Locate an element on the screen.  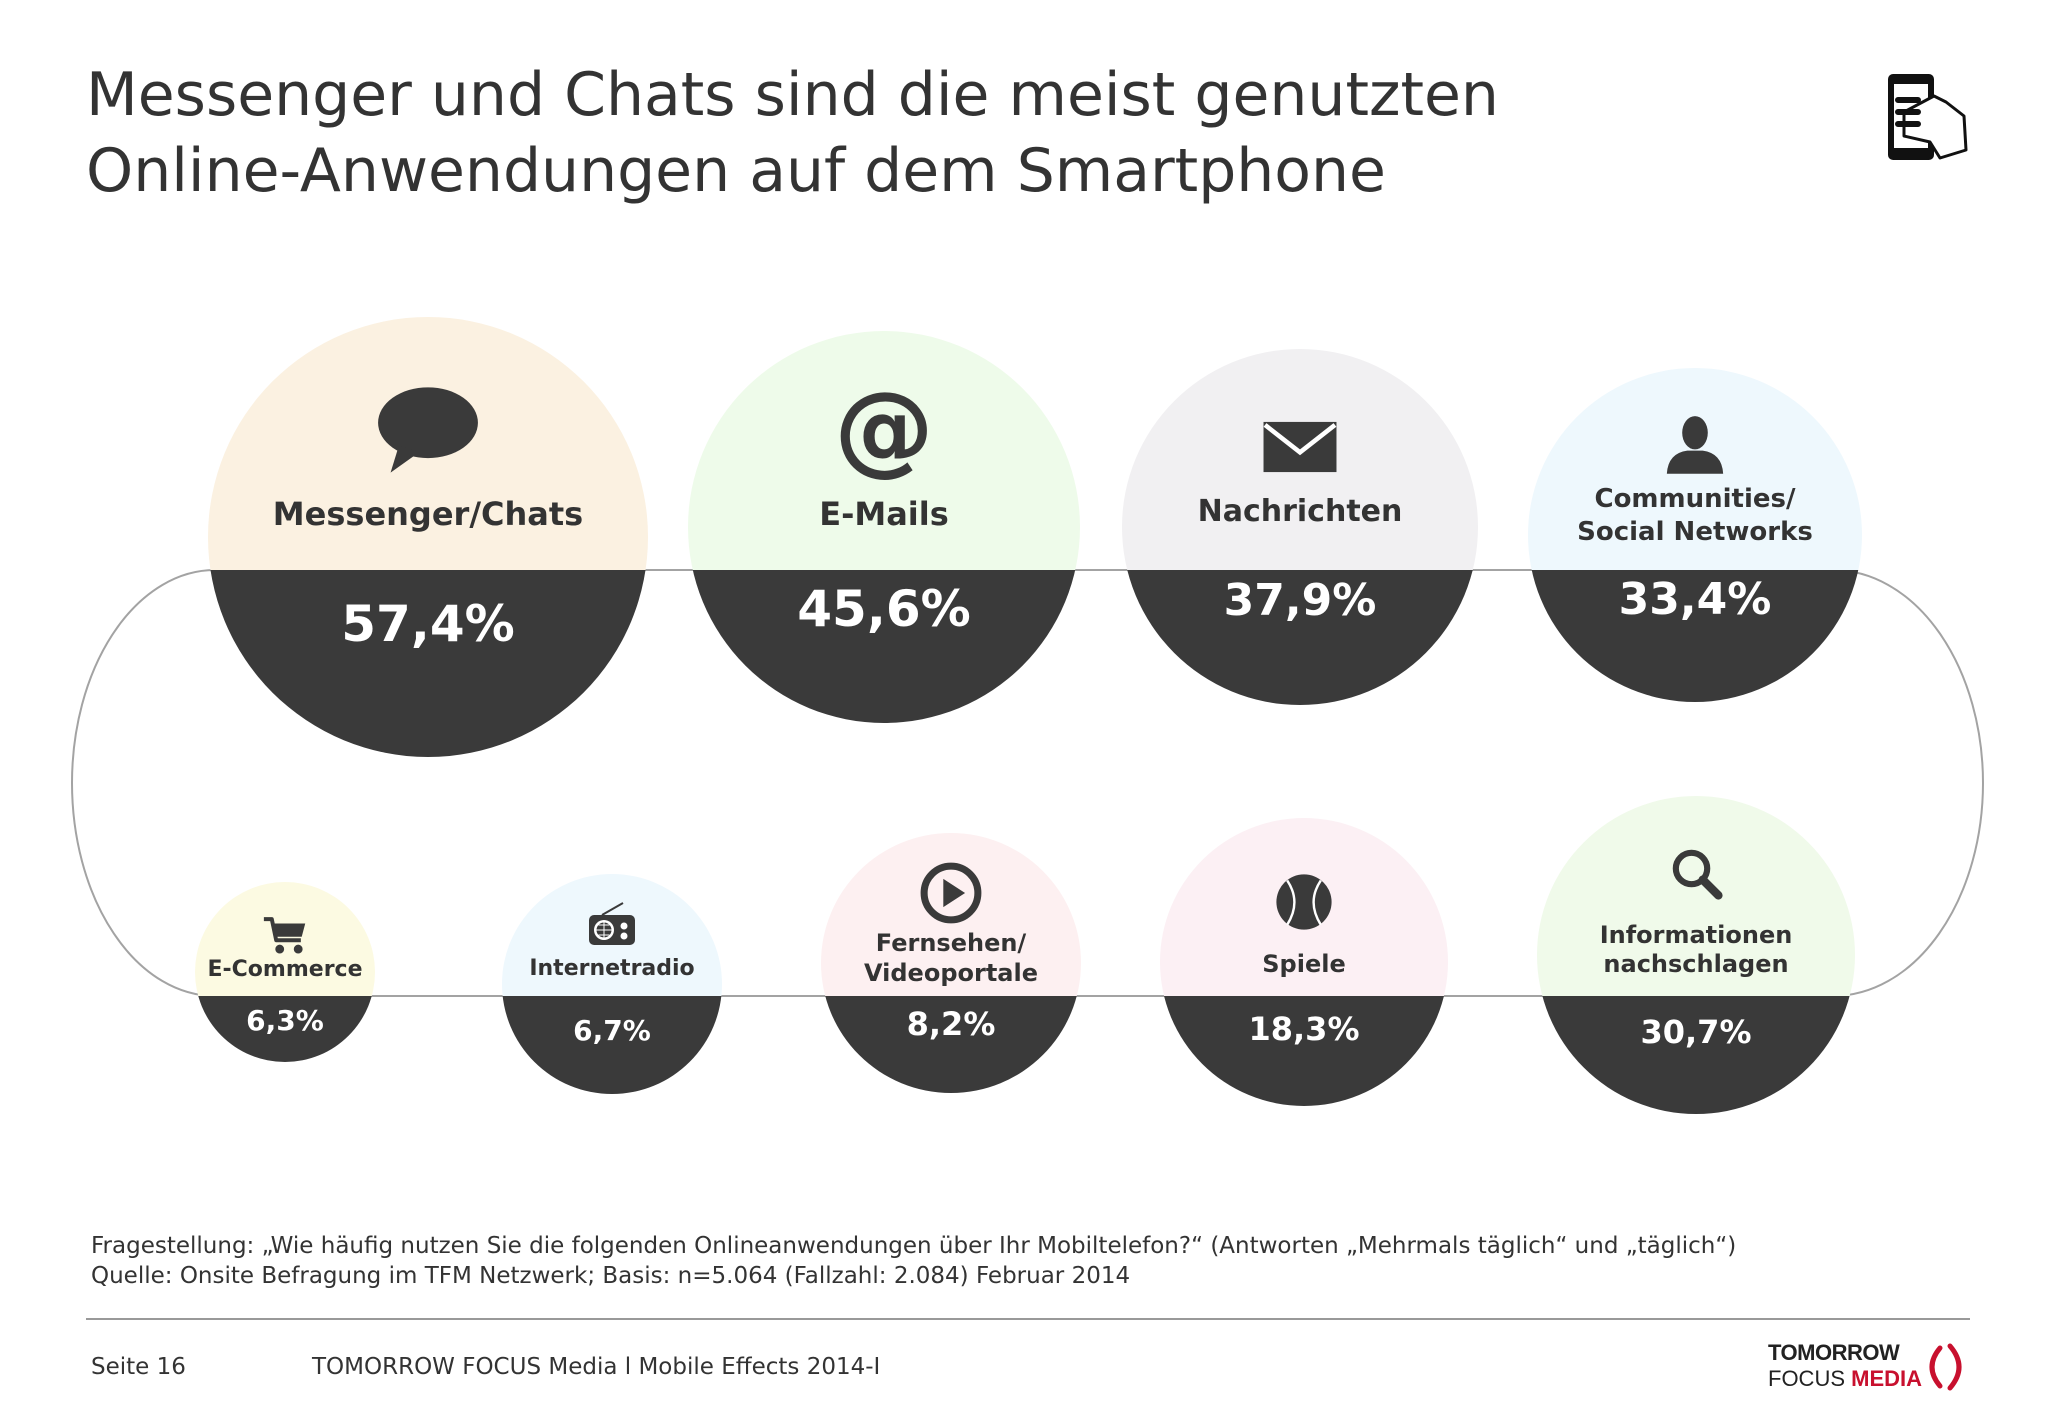
tomorrow-focus-media-logo: TOMORROW FOCUS MEDIA is located at coordinates (1868, 1368).